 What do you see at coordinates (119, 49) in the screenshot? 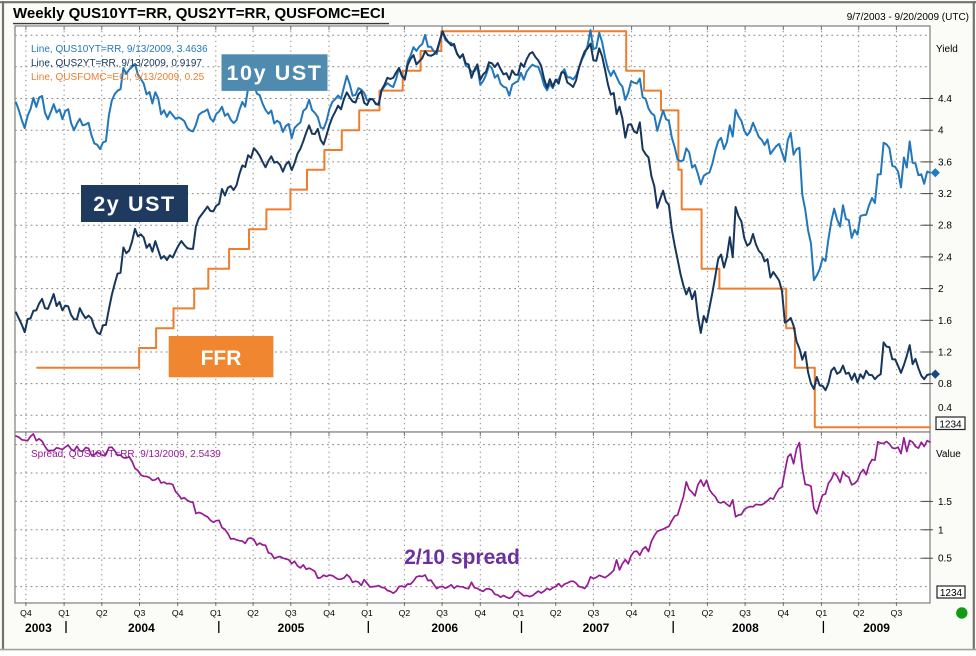
I see `svg-text:Line, QUS10YT=RR, 9/13/2009, 3: Line, QUS10YT=RR, 9/13/2009, 3.4636` at bounding box center [119, 49].